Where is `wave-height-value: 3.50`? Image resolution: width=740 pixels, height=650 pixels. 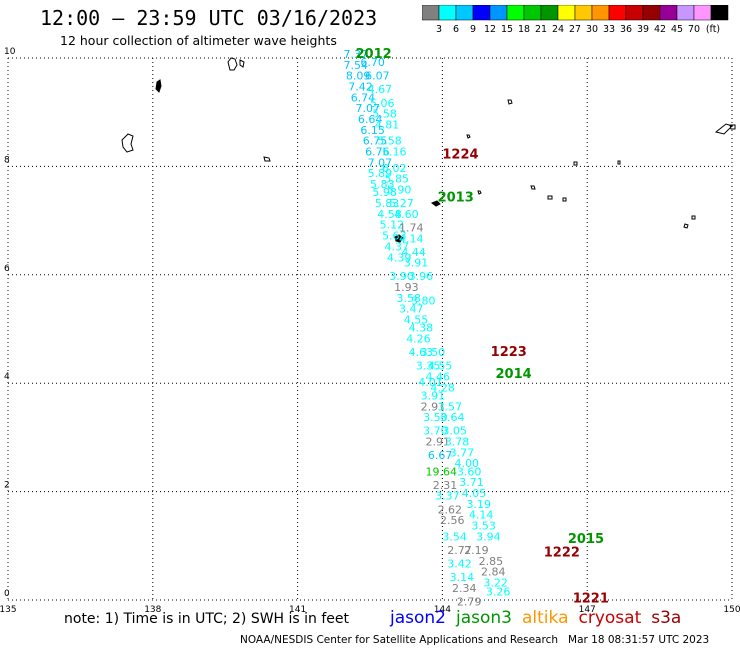
wave-height-value: 3.50 is located at coordinates (435, 417).